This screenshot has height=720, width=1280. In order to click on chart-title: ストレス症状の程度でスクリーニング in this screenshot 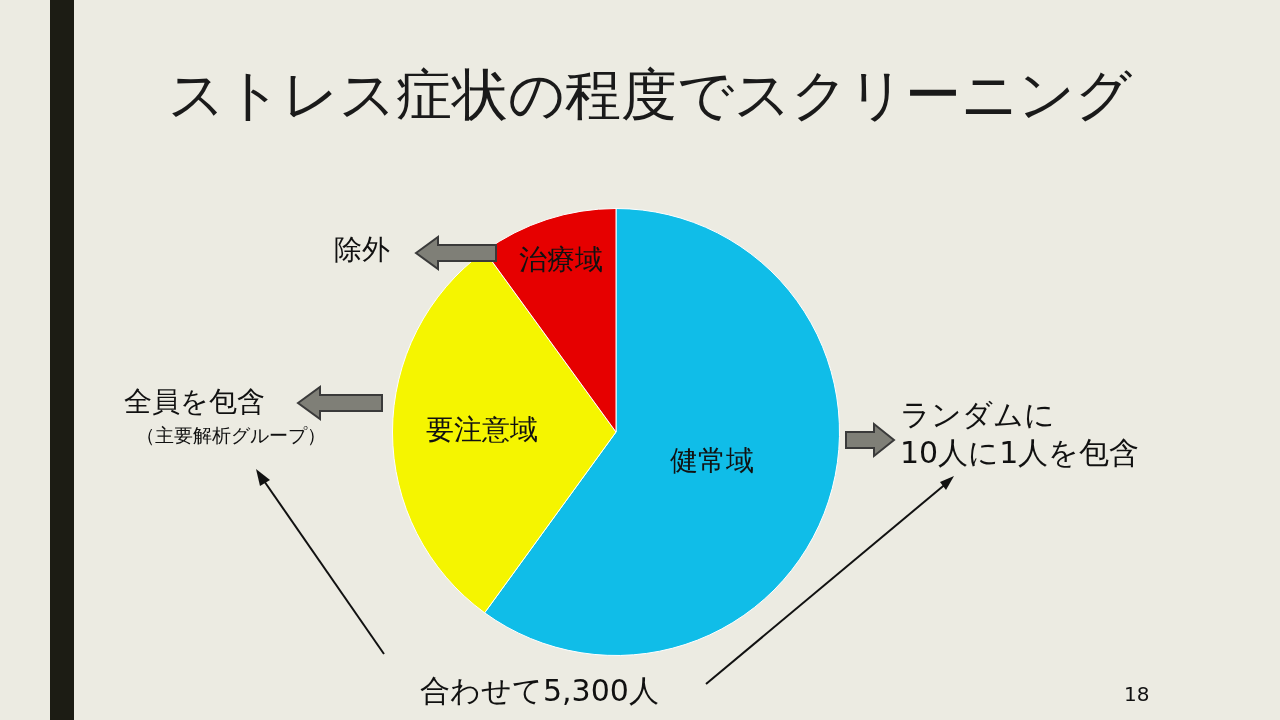, I will do `click(650, 95)`.